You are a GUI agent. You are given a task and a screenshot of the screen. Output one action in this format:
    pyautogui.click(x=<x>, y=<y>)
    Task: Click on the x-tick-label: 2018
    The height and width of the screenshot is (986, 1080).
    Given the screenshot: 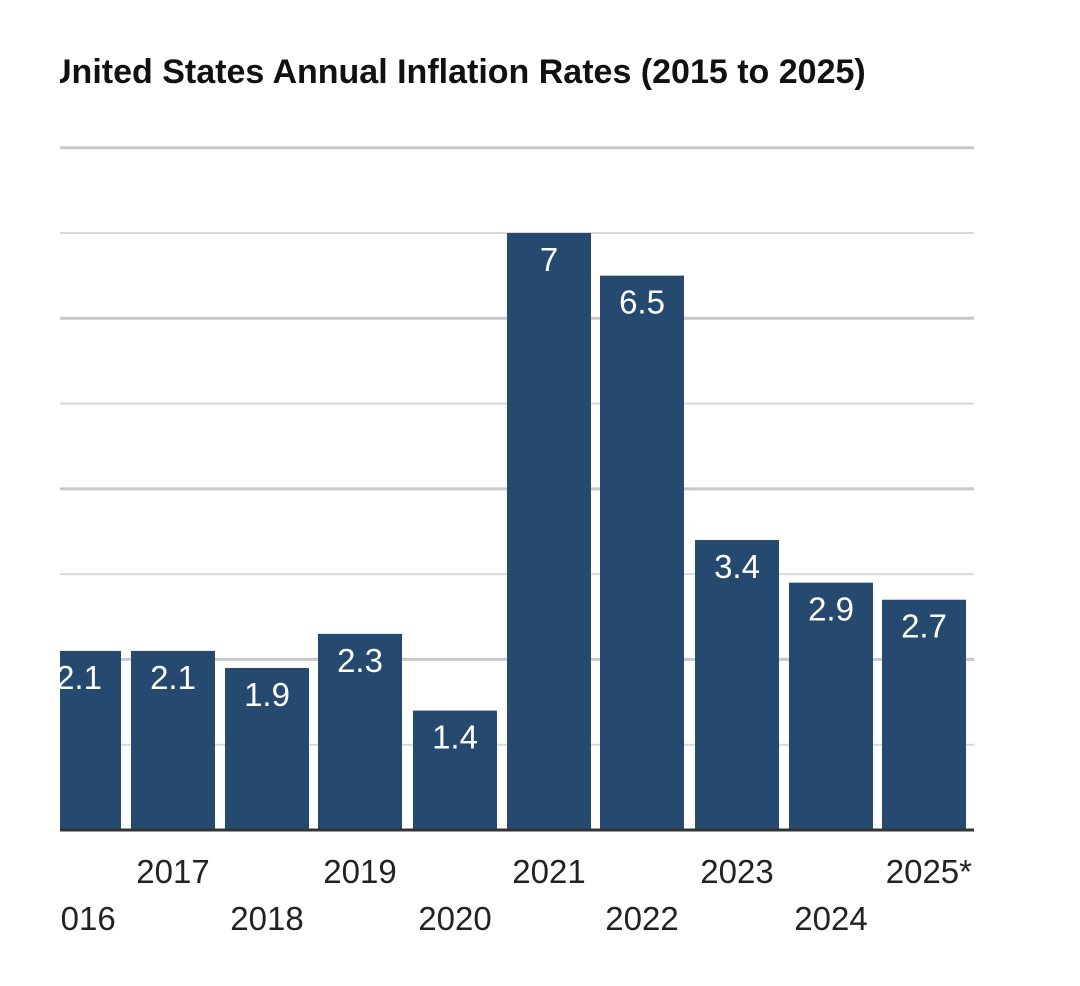 What is the action you would take?
    pyautogui.click(x=266, y=918)
    